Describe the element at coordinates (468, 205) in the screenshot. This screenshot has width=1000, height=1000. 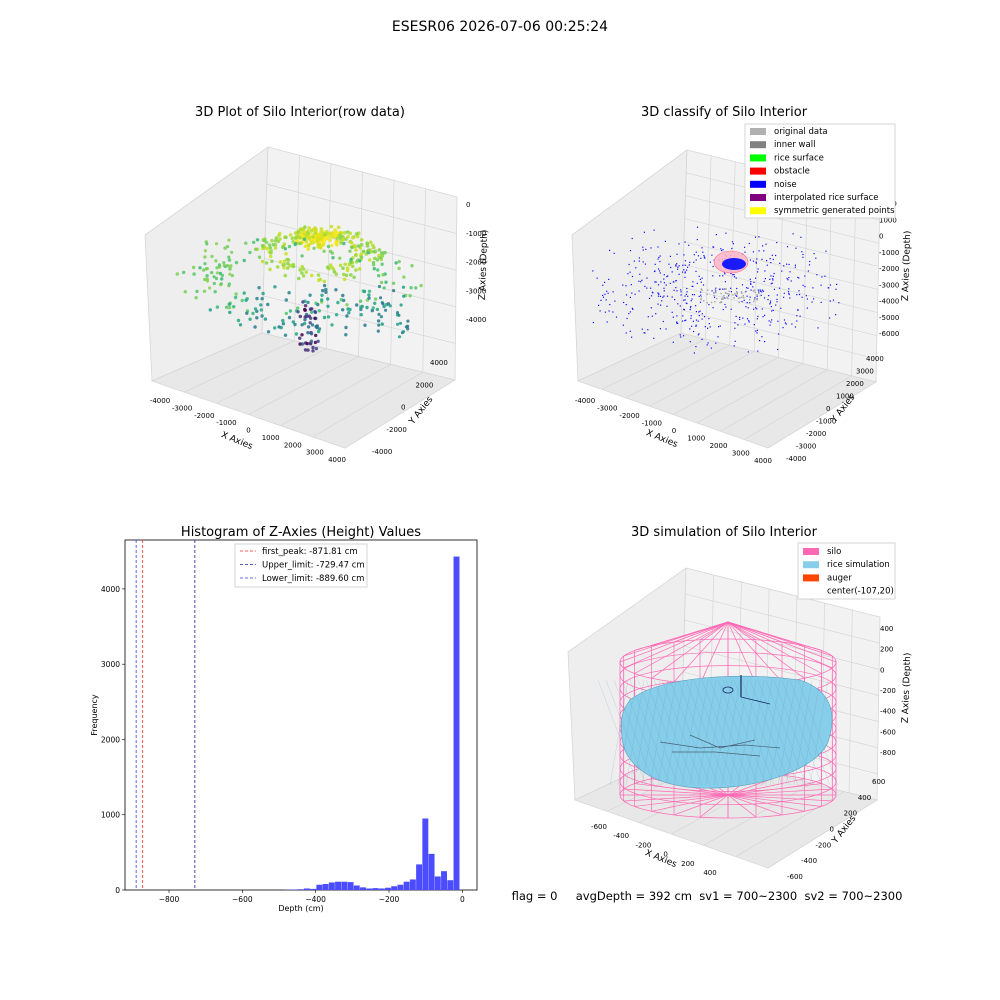
I see `panel1-z-tick-label: 0` at that location.